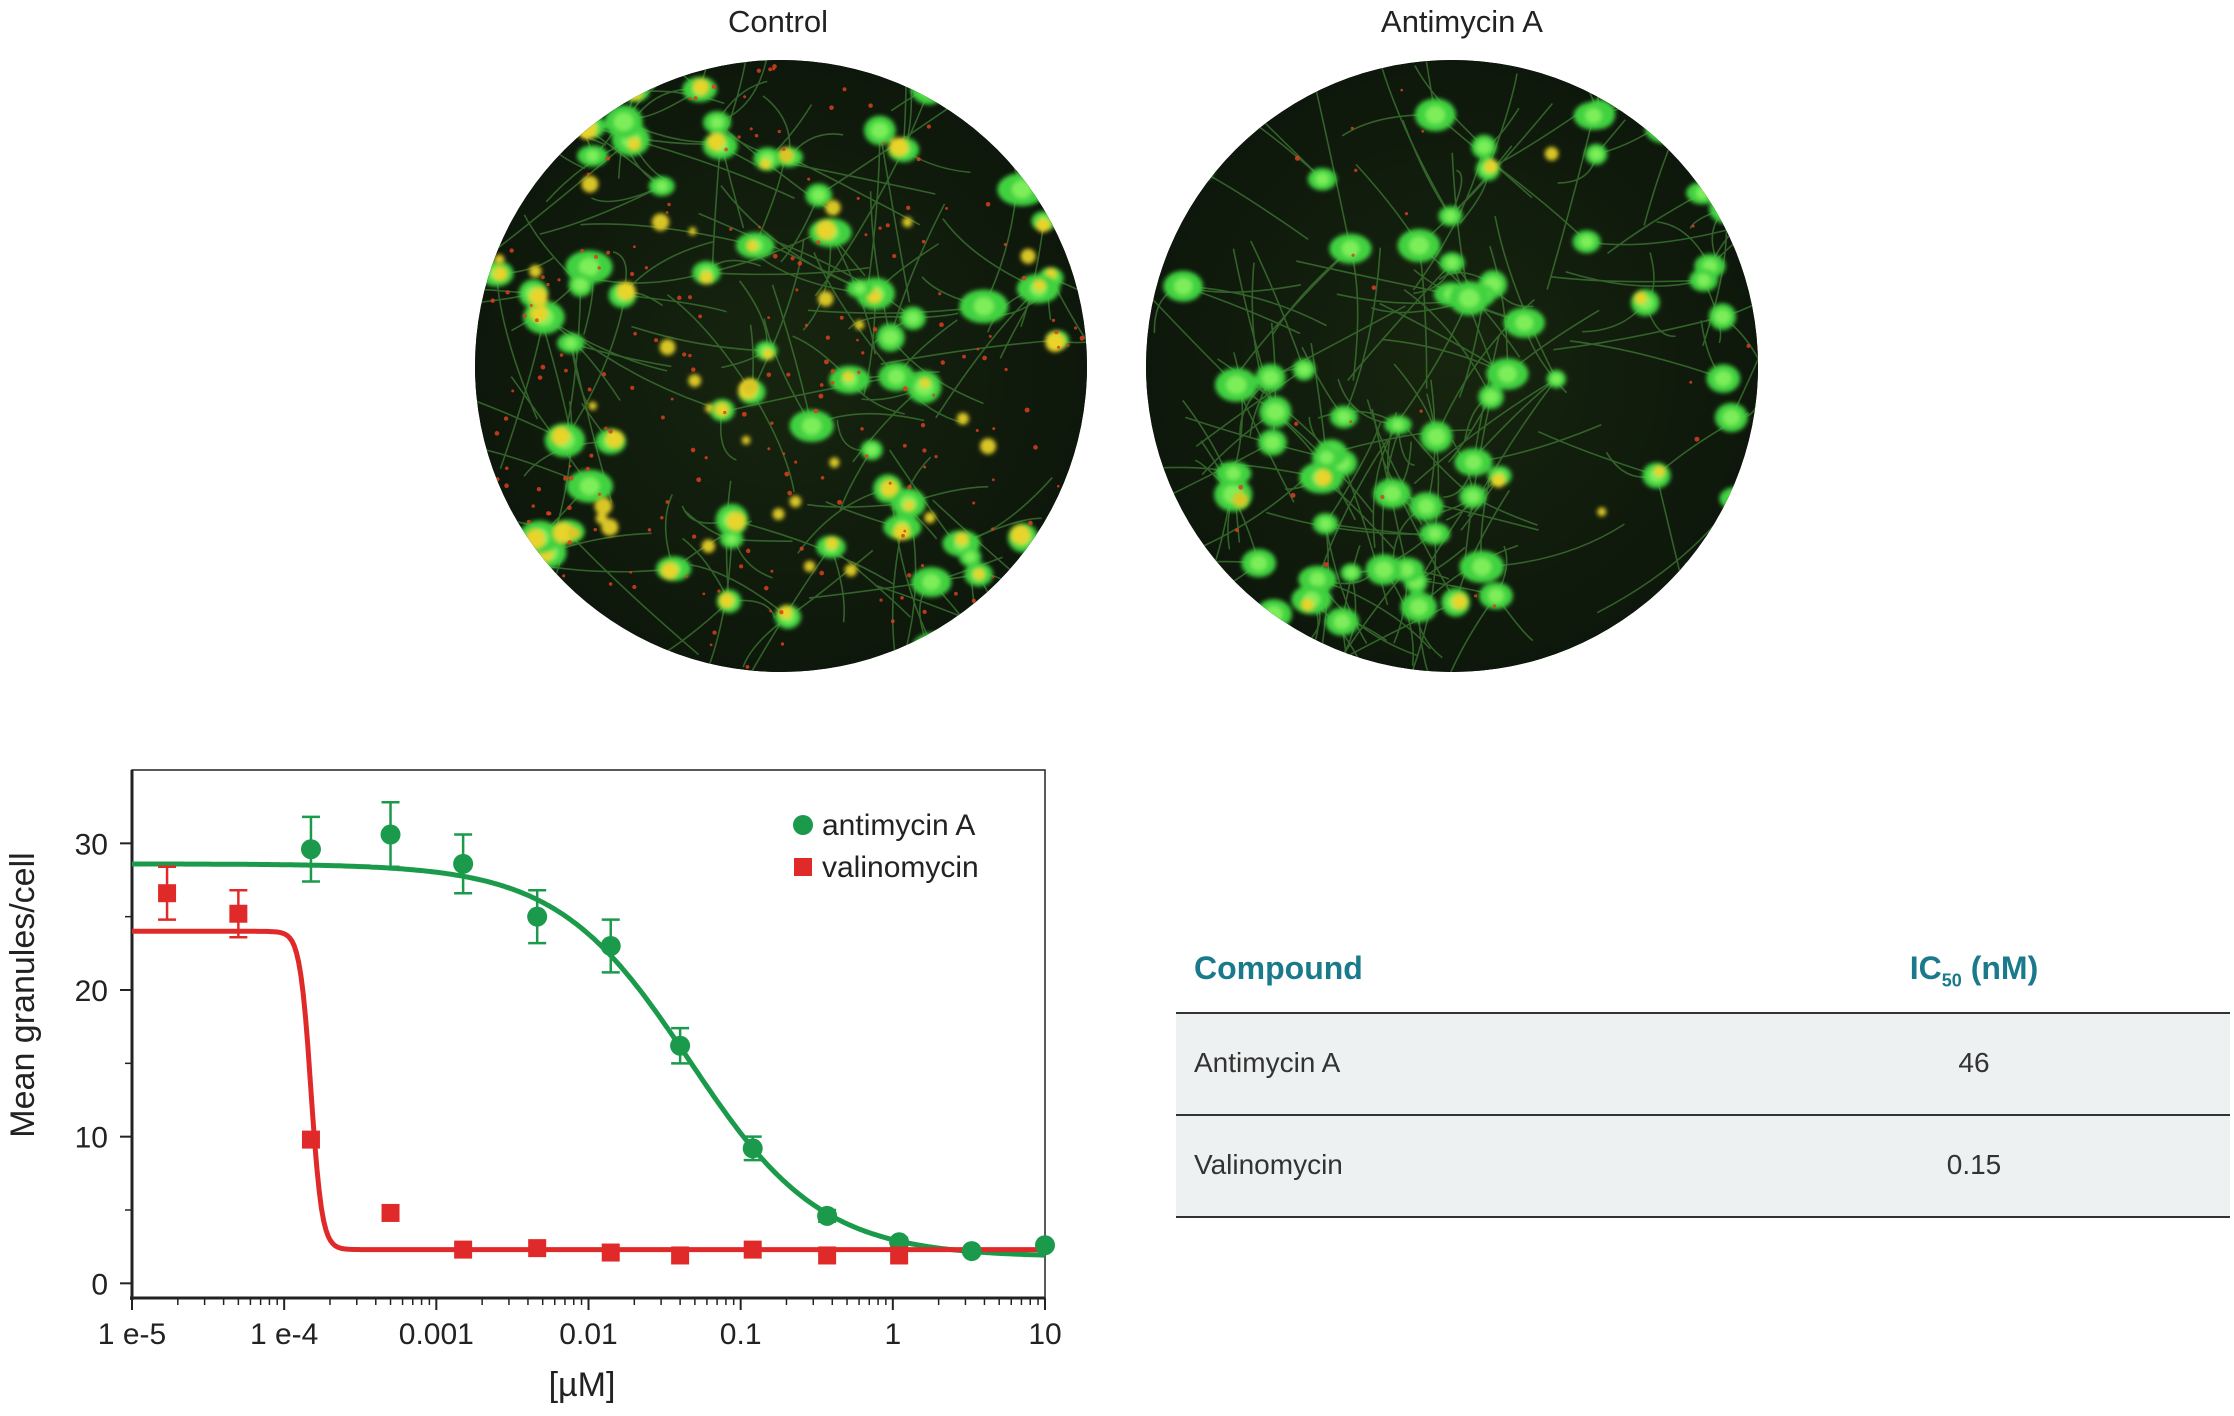  What do you see at coordinates (284, 1334) in the screenshot?
I see `x-tick-label: 1 e-4` at bounding box center [284, 1334].